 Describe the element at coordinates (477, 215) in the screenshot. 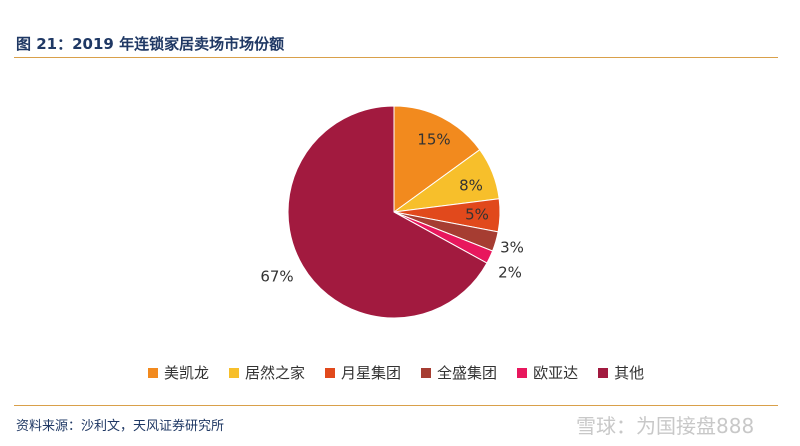

I see `slice-data-label: 5%` at that location.